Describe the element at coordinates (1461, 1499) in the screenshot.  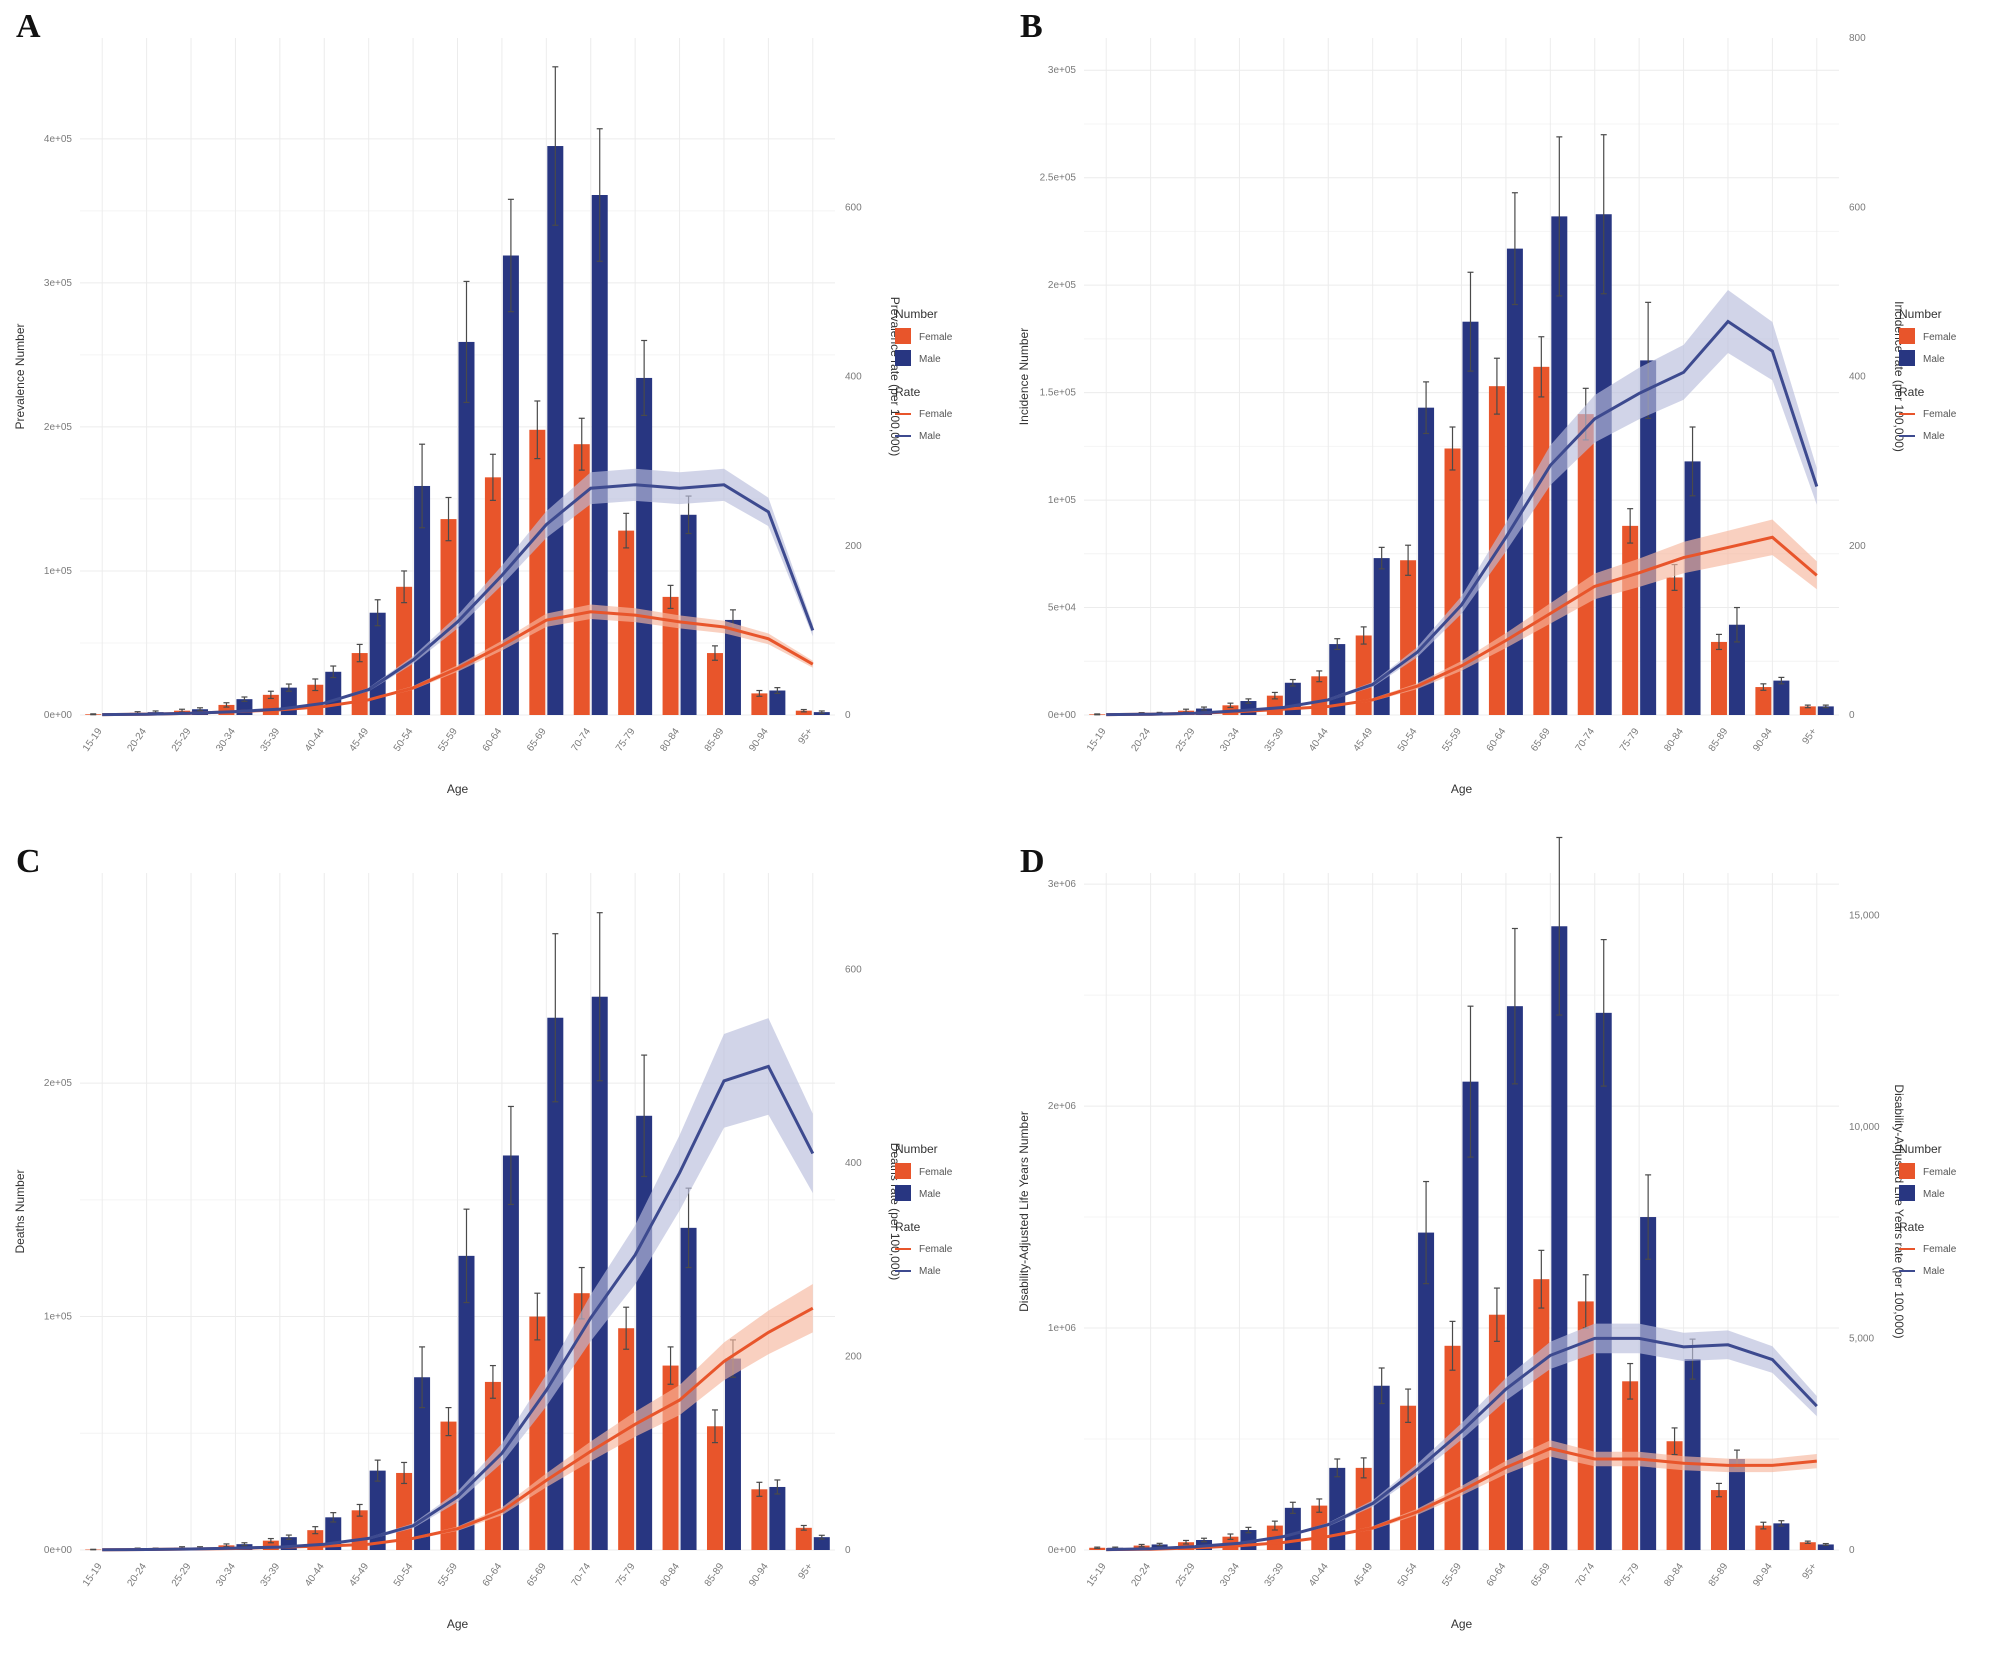
I see `rate-line-female` at that location.